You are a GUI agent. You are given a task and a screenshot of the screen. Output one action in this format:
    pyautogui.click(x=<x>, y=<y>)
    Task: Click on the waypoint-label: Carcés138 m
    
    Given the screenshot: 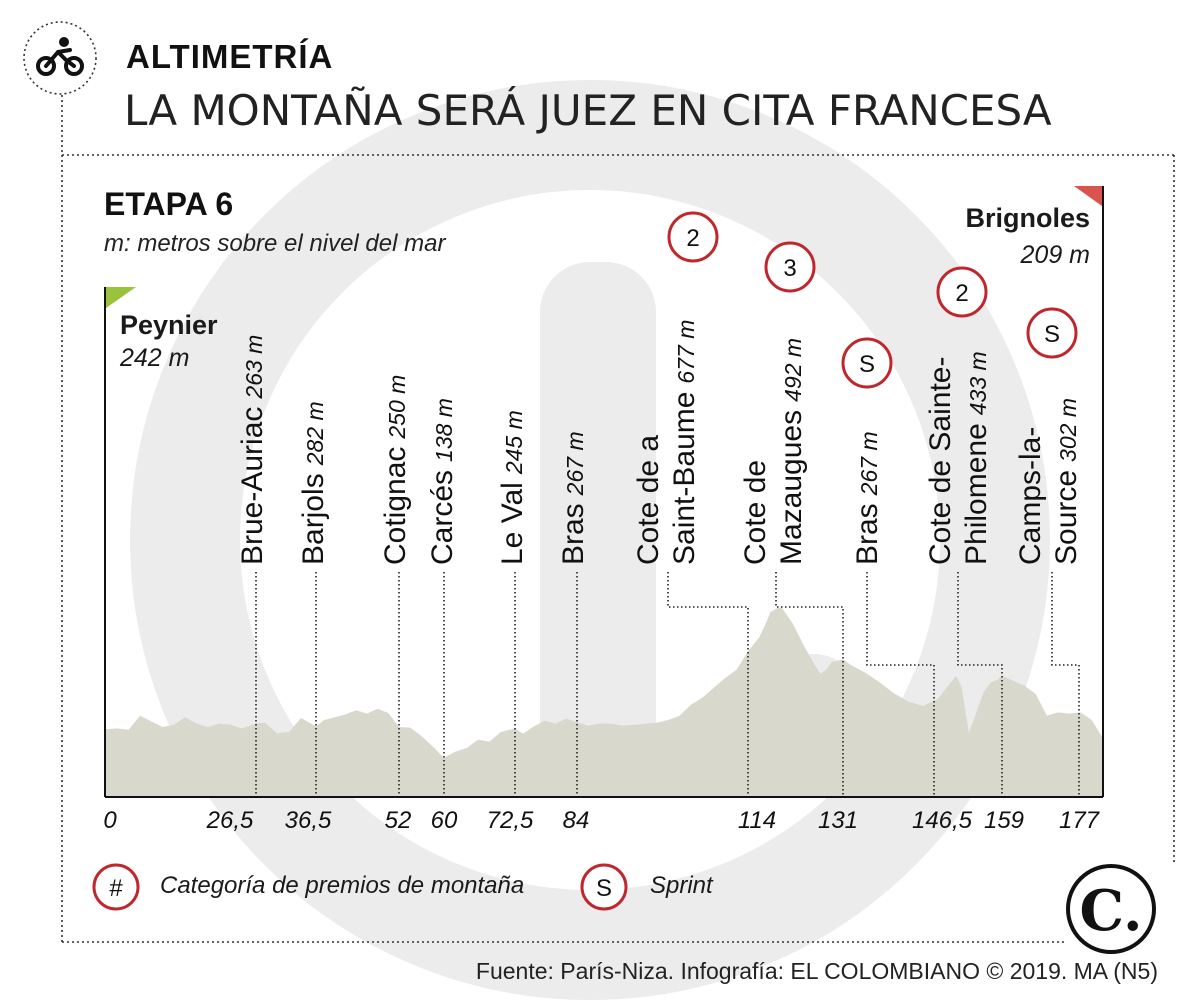 What is the action you would take?
    pyautogui.click(x=442, y=481)
    